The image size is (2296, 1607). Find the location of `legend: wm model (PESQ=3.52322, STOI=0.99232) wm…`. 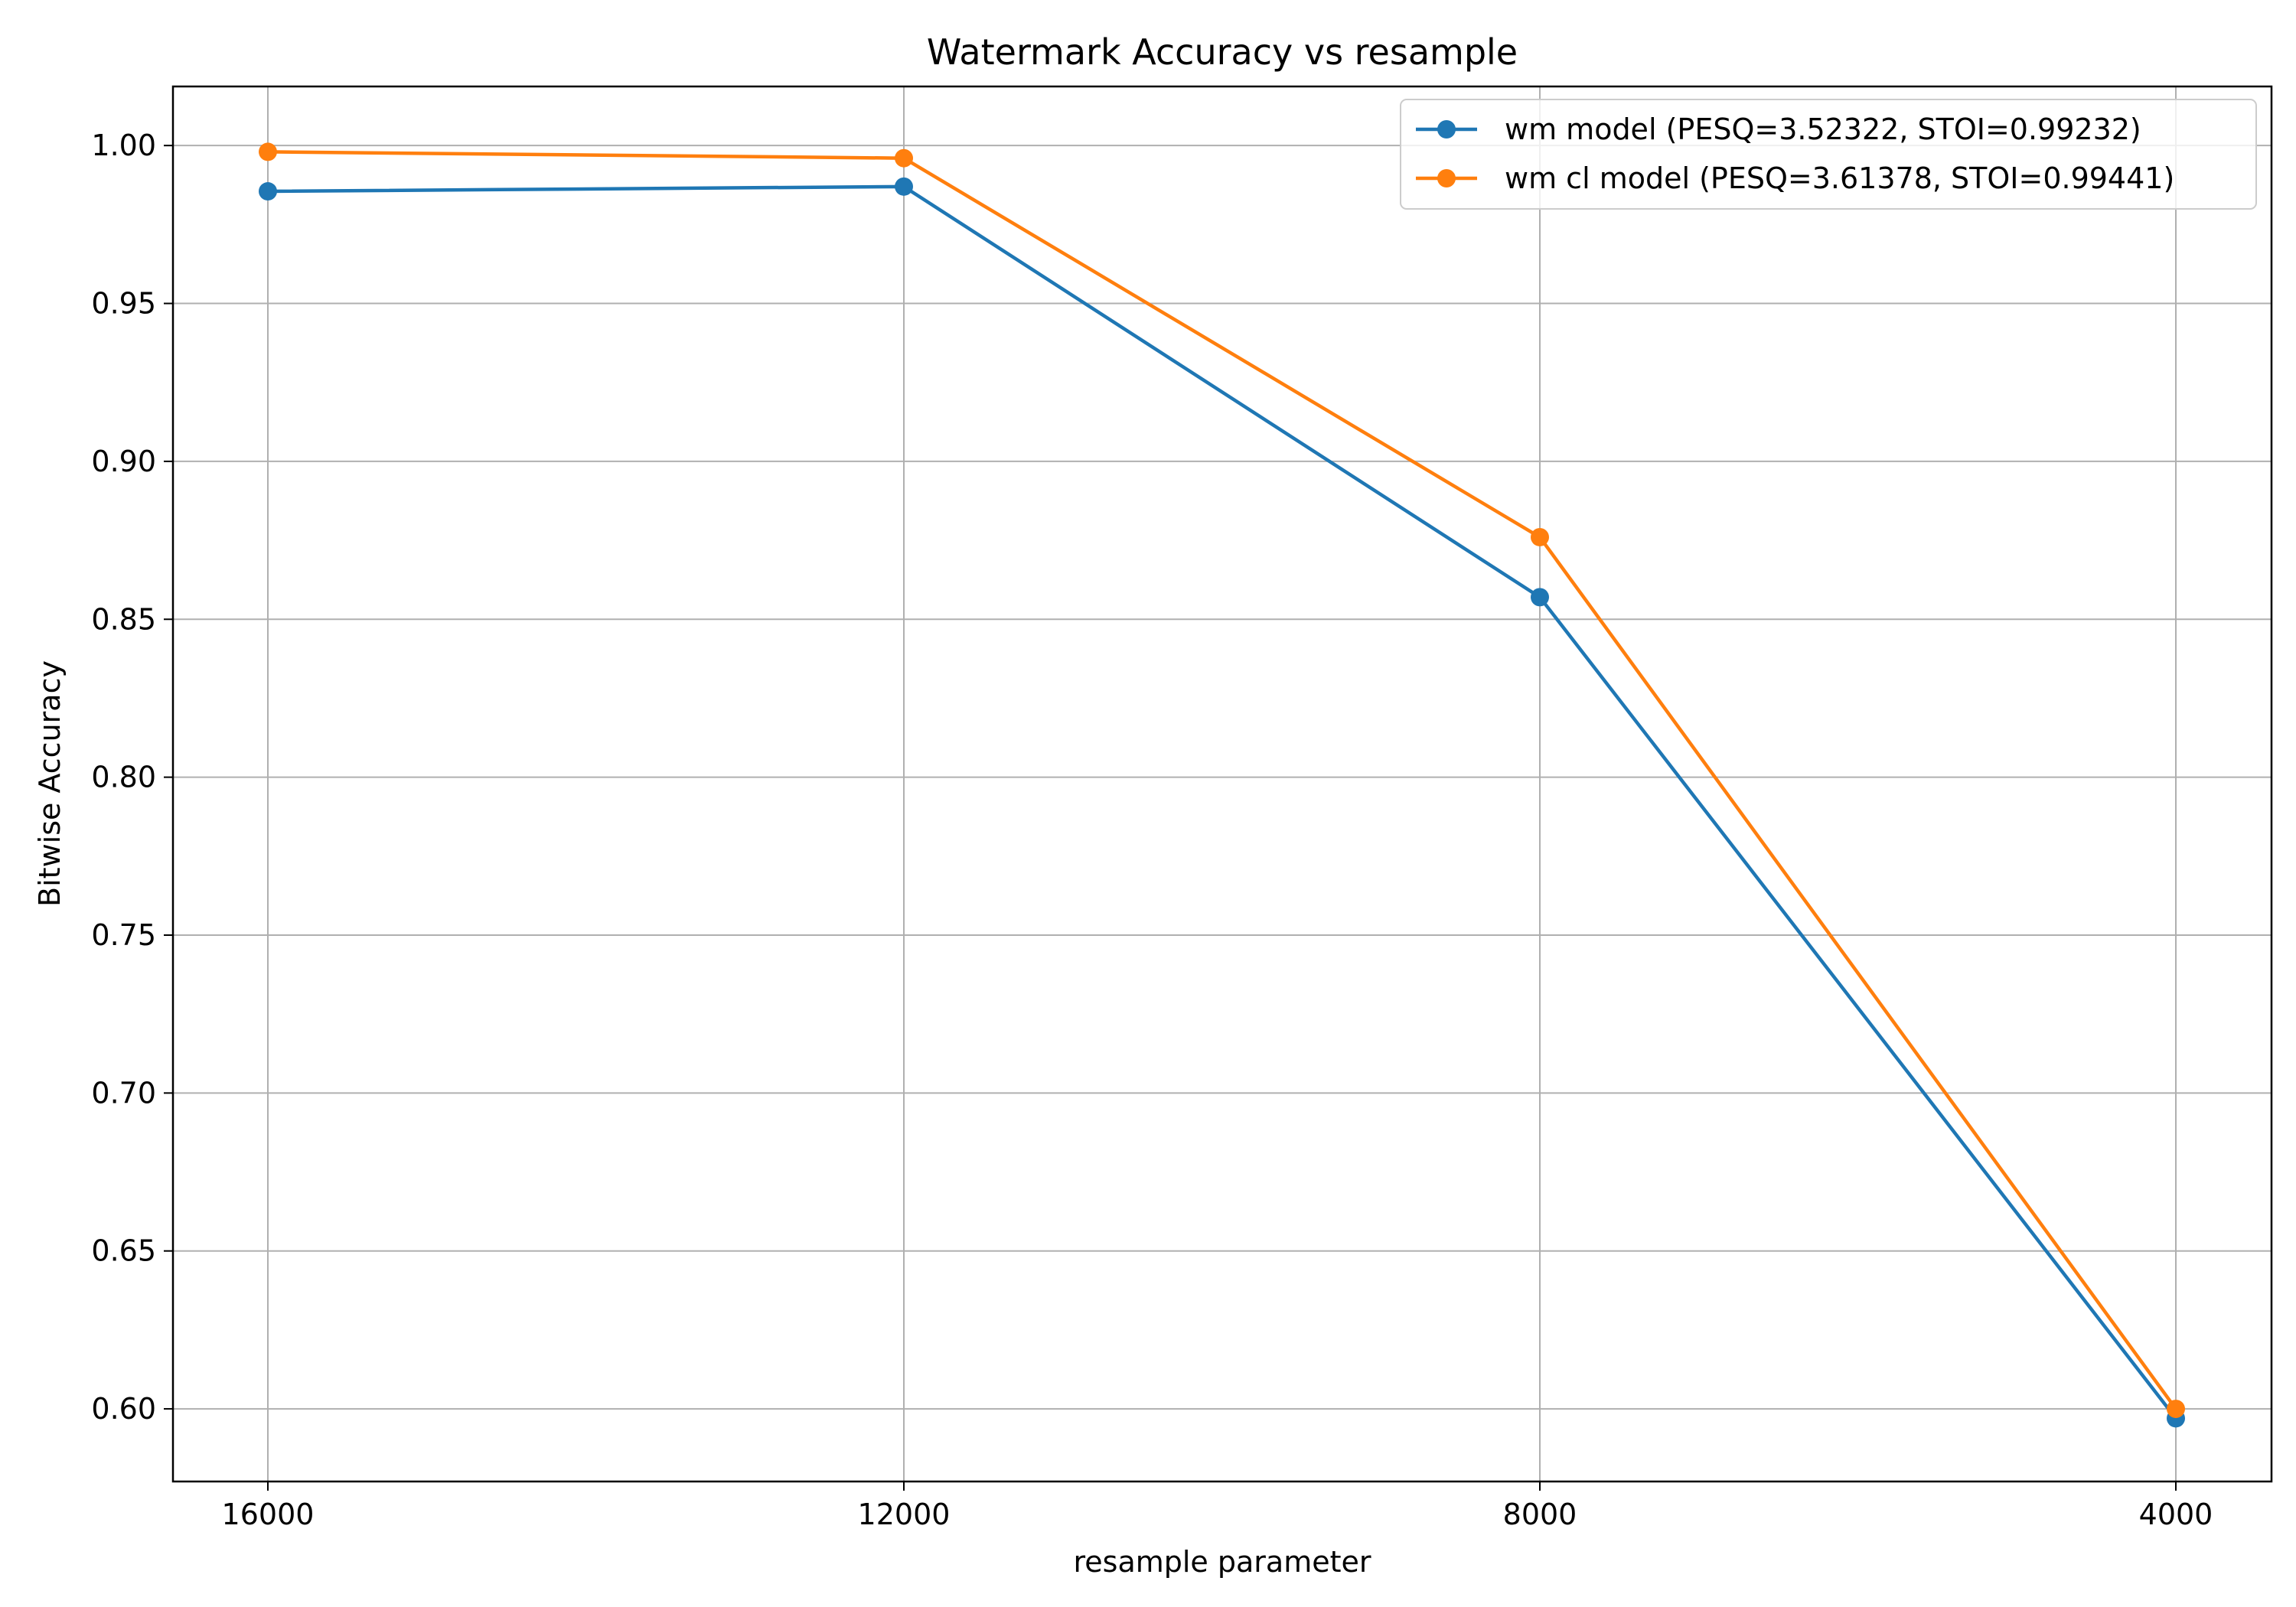

legend: wm model (PESQ=3.52322, STOI=0.99232) wm… is located at coordinates (1828, 154).